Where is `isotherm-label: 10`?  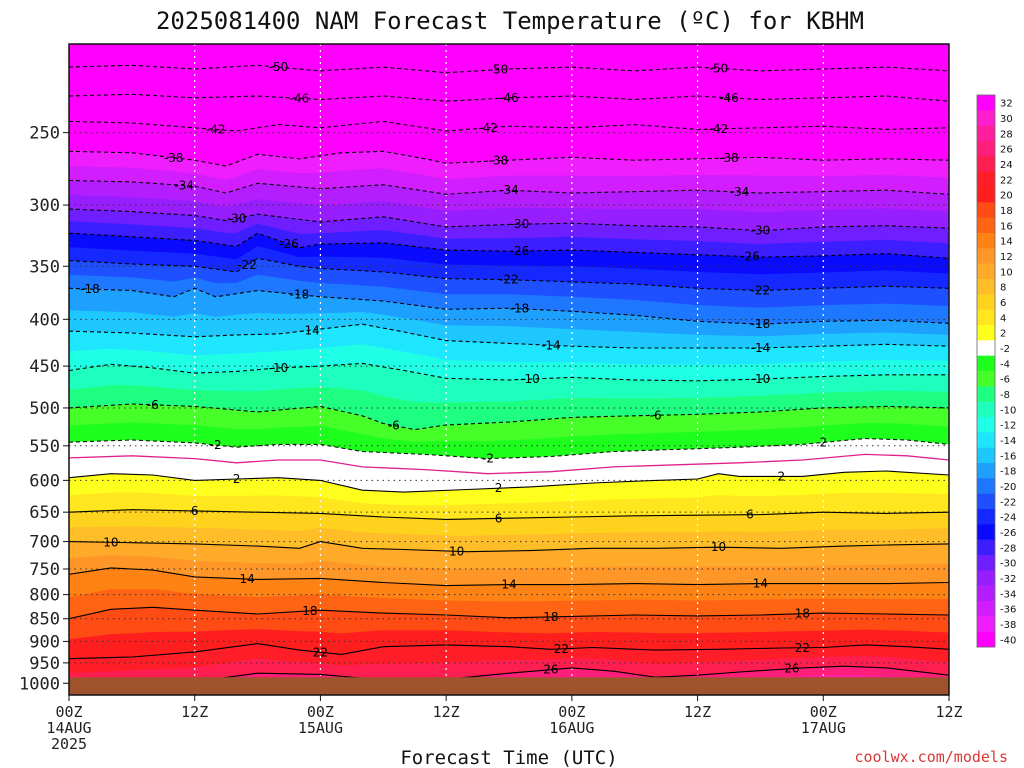
isotherm-label: 10 is located at coordinates (110, 542).